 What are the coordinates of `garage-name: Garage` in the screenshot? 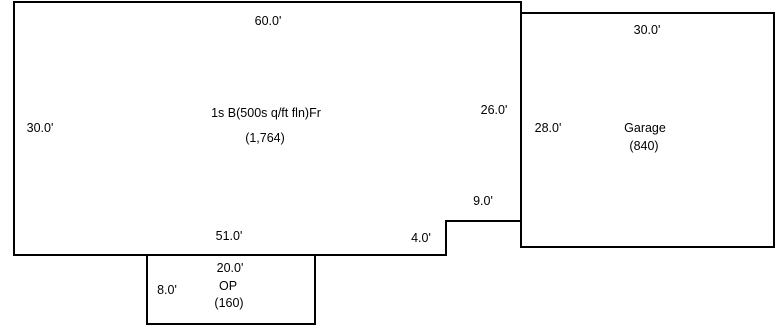 It's located at (645, 128).